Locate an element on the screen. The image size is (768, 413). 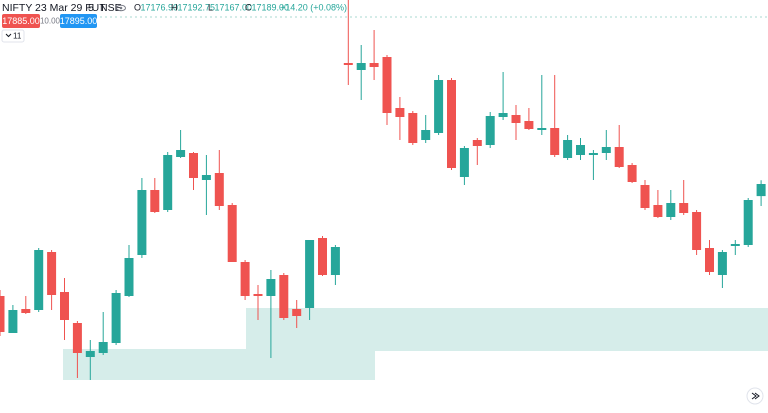
sell-price: 17885.00 is located at coordinates (21, 21).